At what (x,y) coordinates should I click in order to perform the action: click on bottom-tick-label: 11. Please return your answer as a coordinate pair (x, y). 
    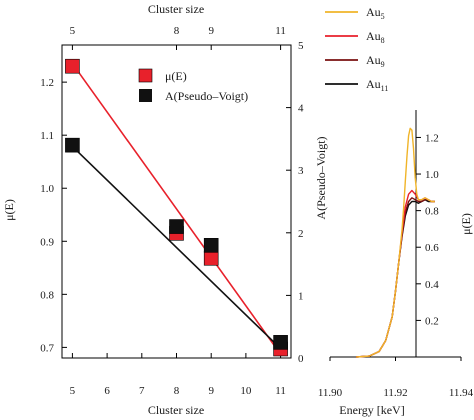
    Looking at the image, I should click on (280, 391).